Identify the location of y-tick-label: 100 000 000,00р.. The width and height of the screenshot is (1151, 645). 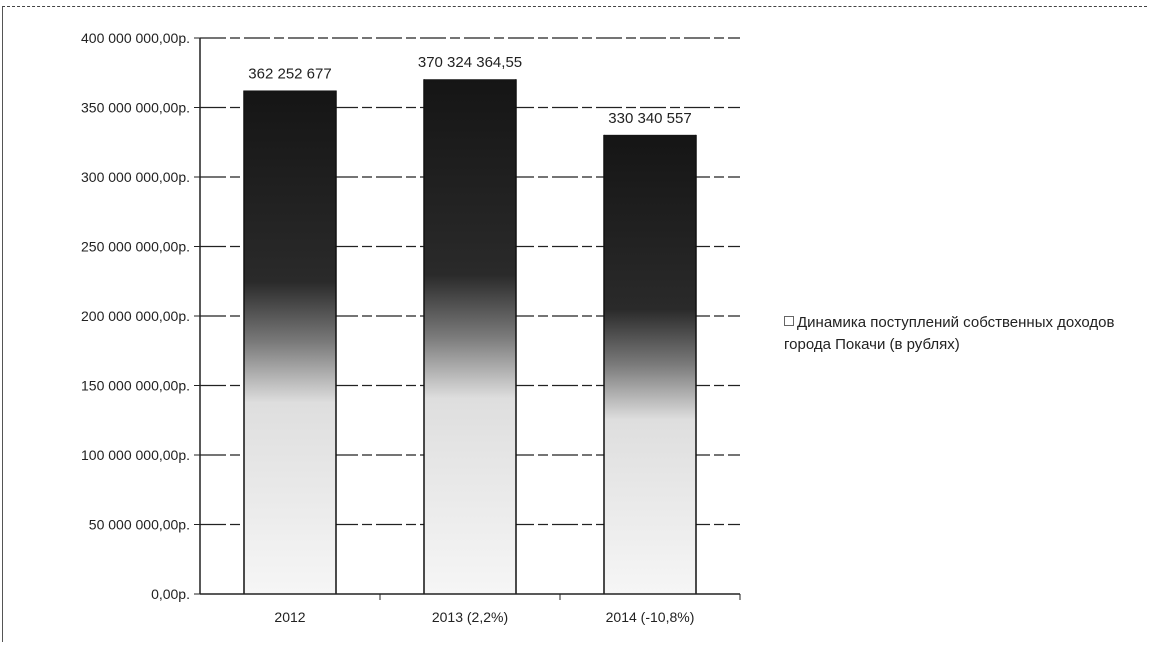
(135, 455).